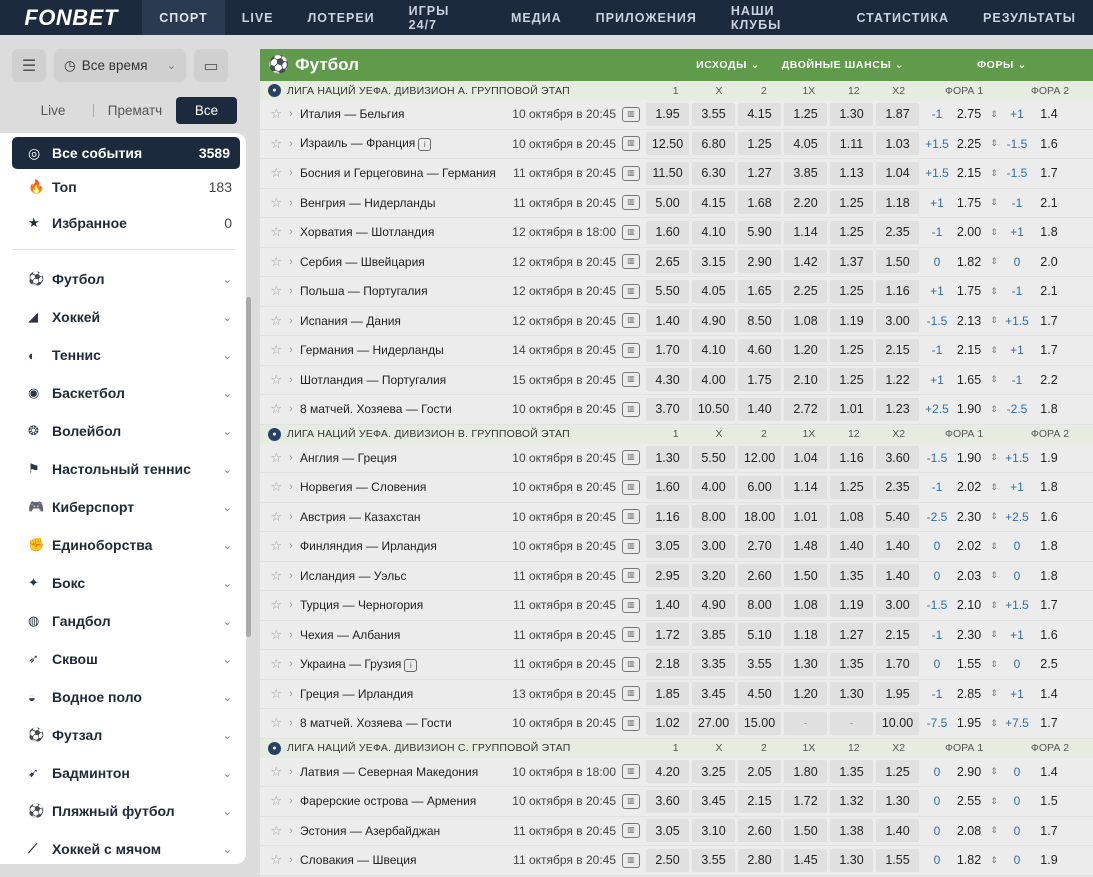 Image resolution: width=1093 pixels, height=877 pixels. Describe the element at coordinates (1049, 830) in the screenshot. I see `odd-button: 1.7` at that location.